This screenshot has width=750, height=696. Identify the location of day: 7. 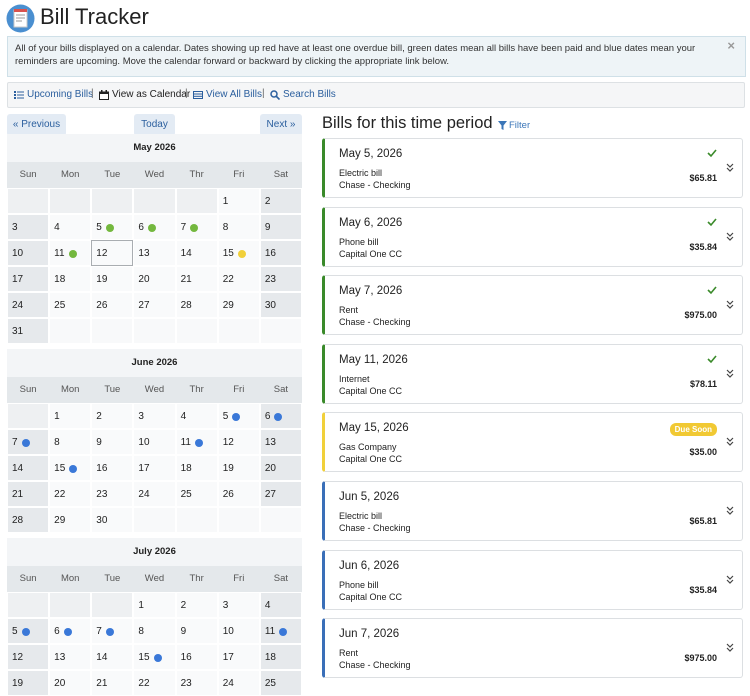
(21, 442).